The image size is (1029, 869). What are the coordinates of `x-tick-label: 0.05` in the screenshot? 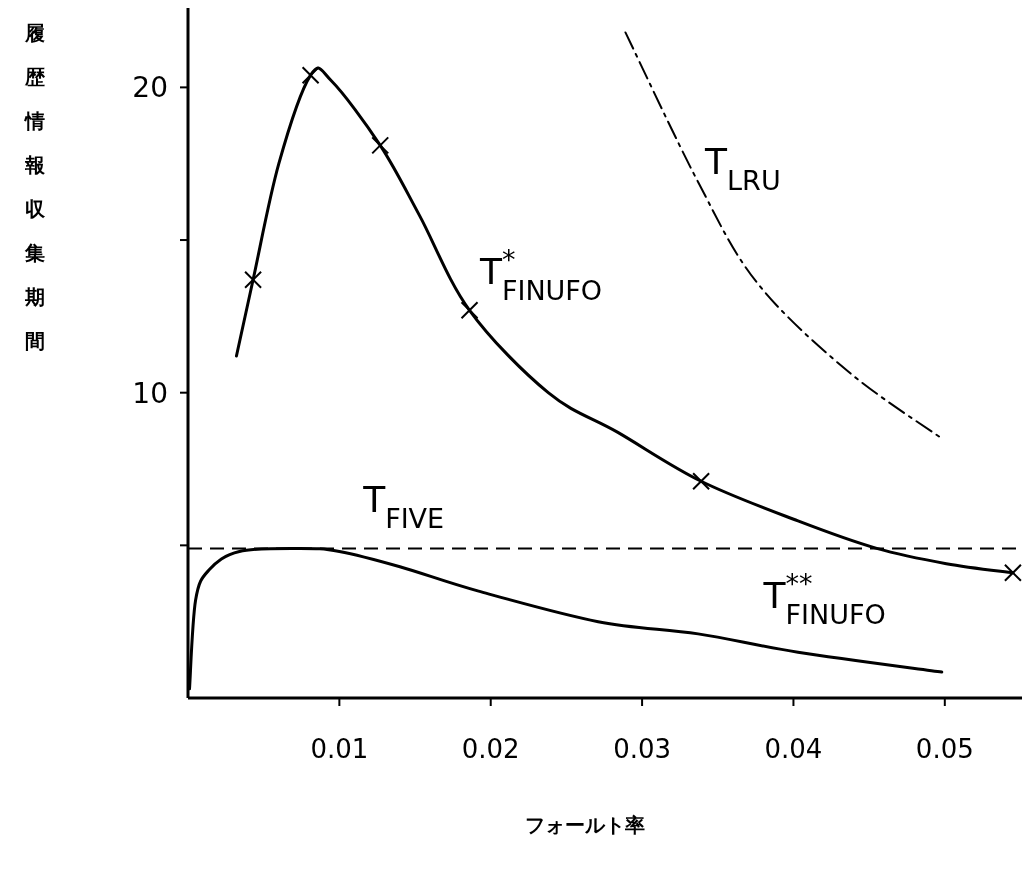 It's located at (944, 749).